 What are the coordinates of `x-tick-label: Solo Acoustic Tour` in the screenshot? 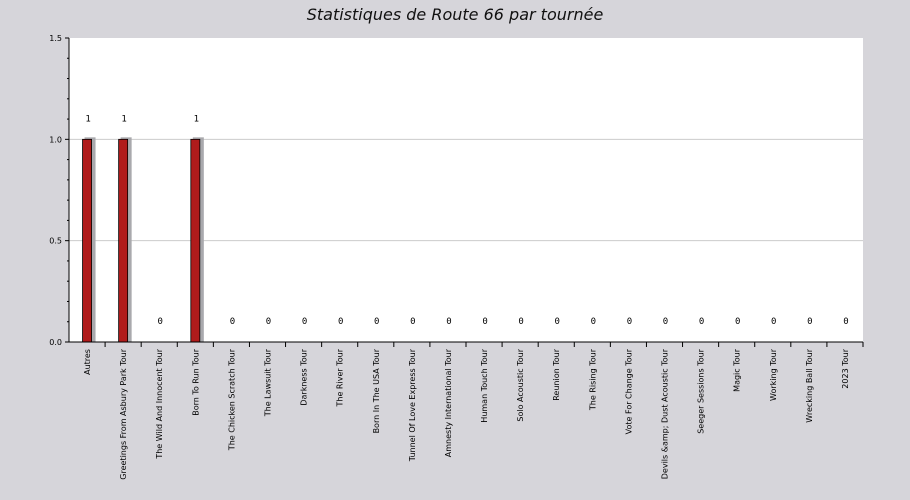 It's located at (520, 384).